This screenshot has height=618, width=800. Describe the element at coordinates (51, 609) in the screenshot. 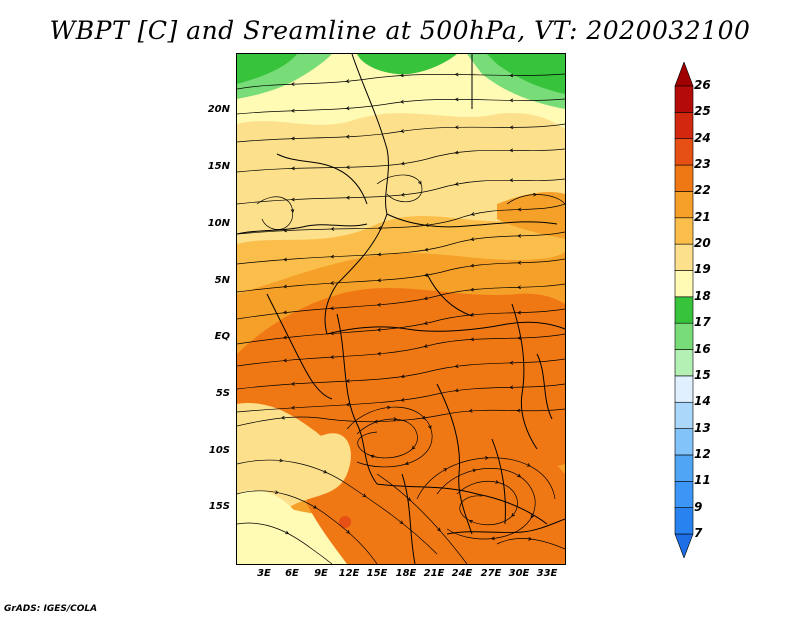

I see `footer-credit: GrADS: IGES/COLA` at that location.